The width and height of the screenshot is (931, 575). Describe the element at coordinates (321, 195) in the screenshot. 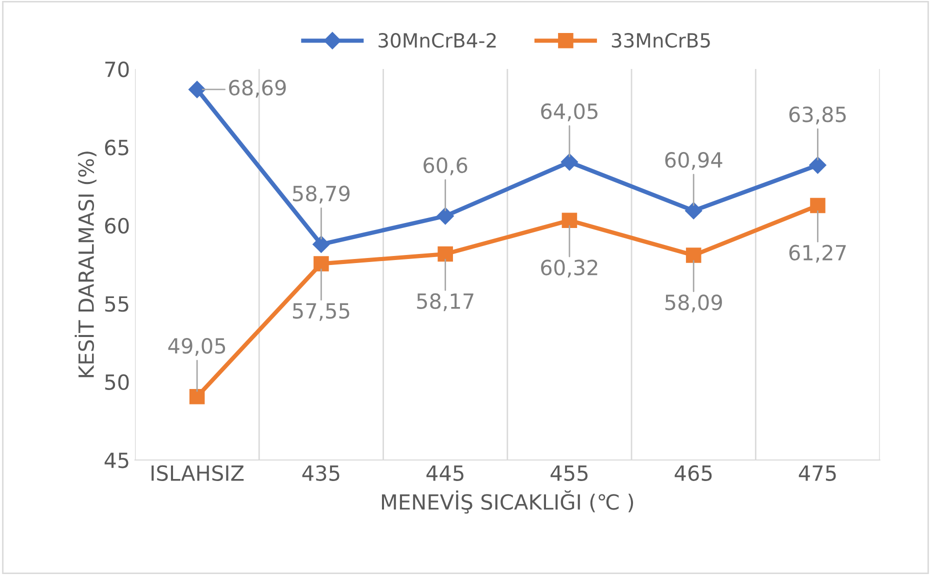

I see `data-label: 58,79` at that location.